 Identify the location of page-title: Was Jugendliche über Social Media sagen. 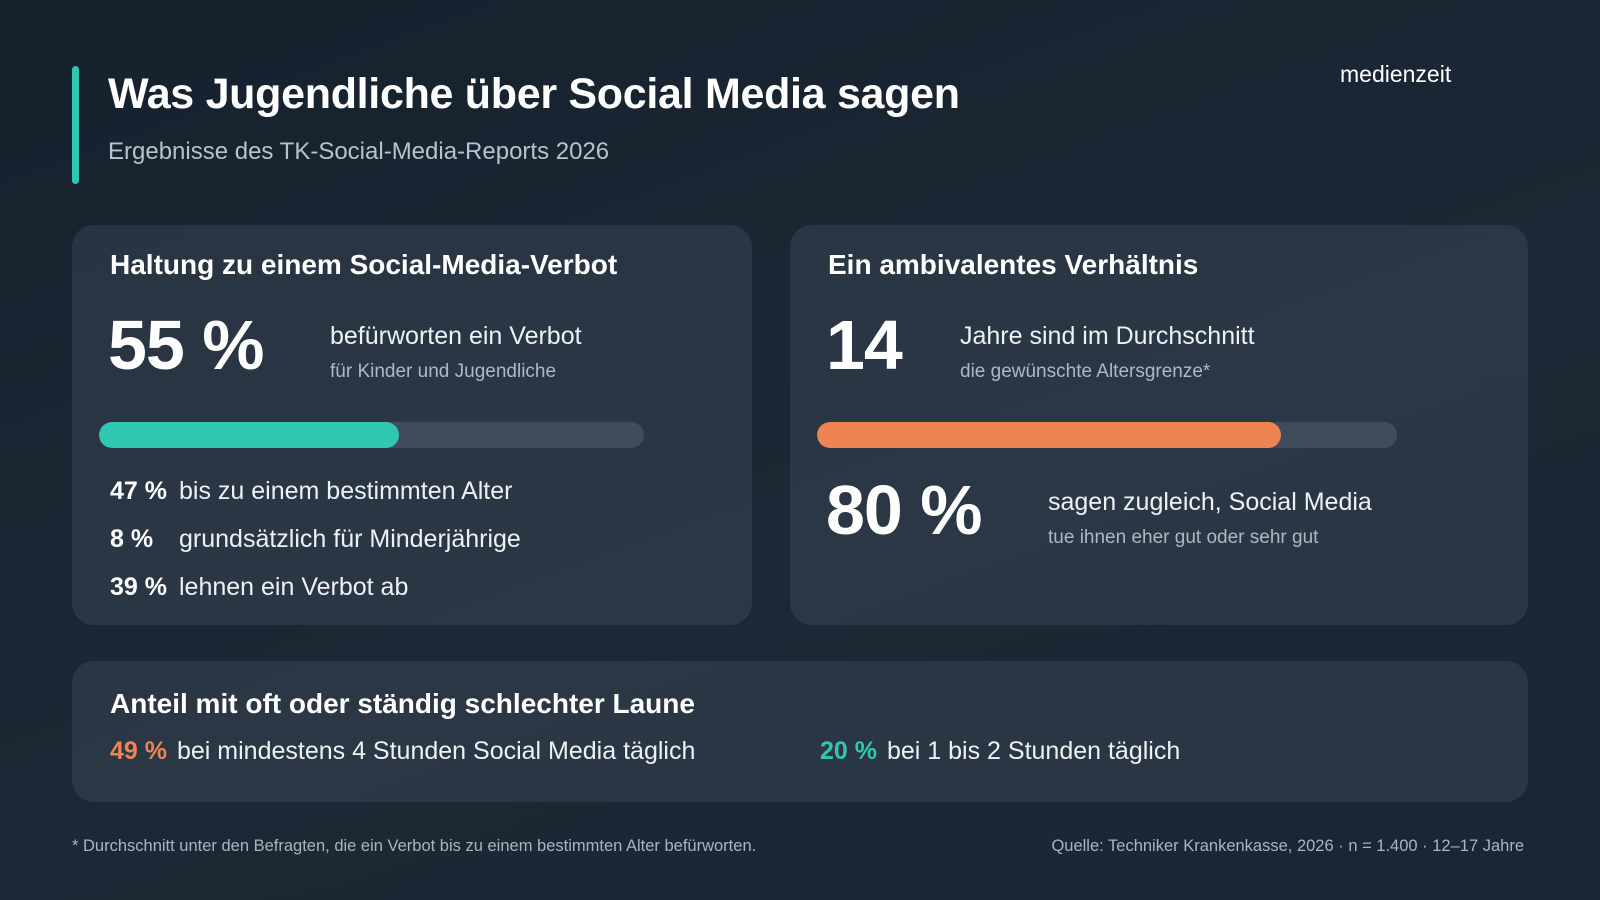
(534, 94).